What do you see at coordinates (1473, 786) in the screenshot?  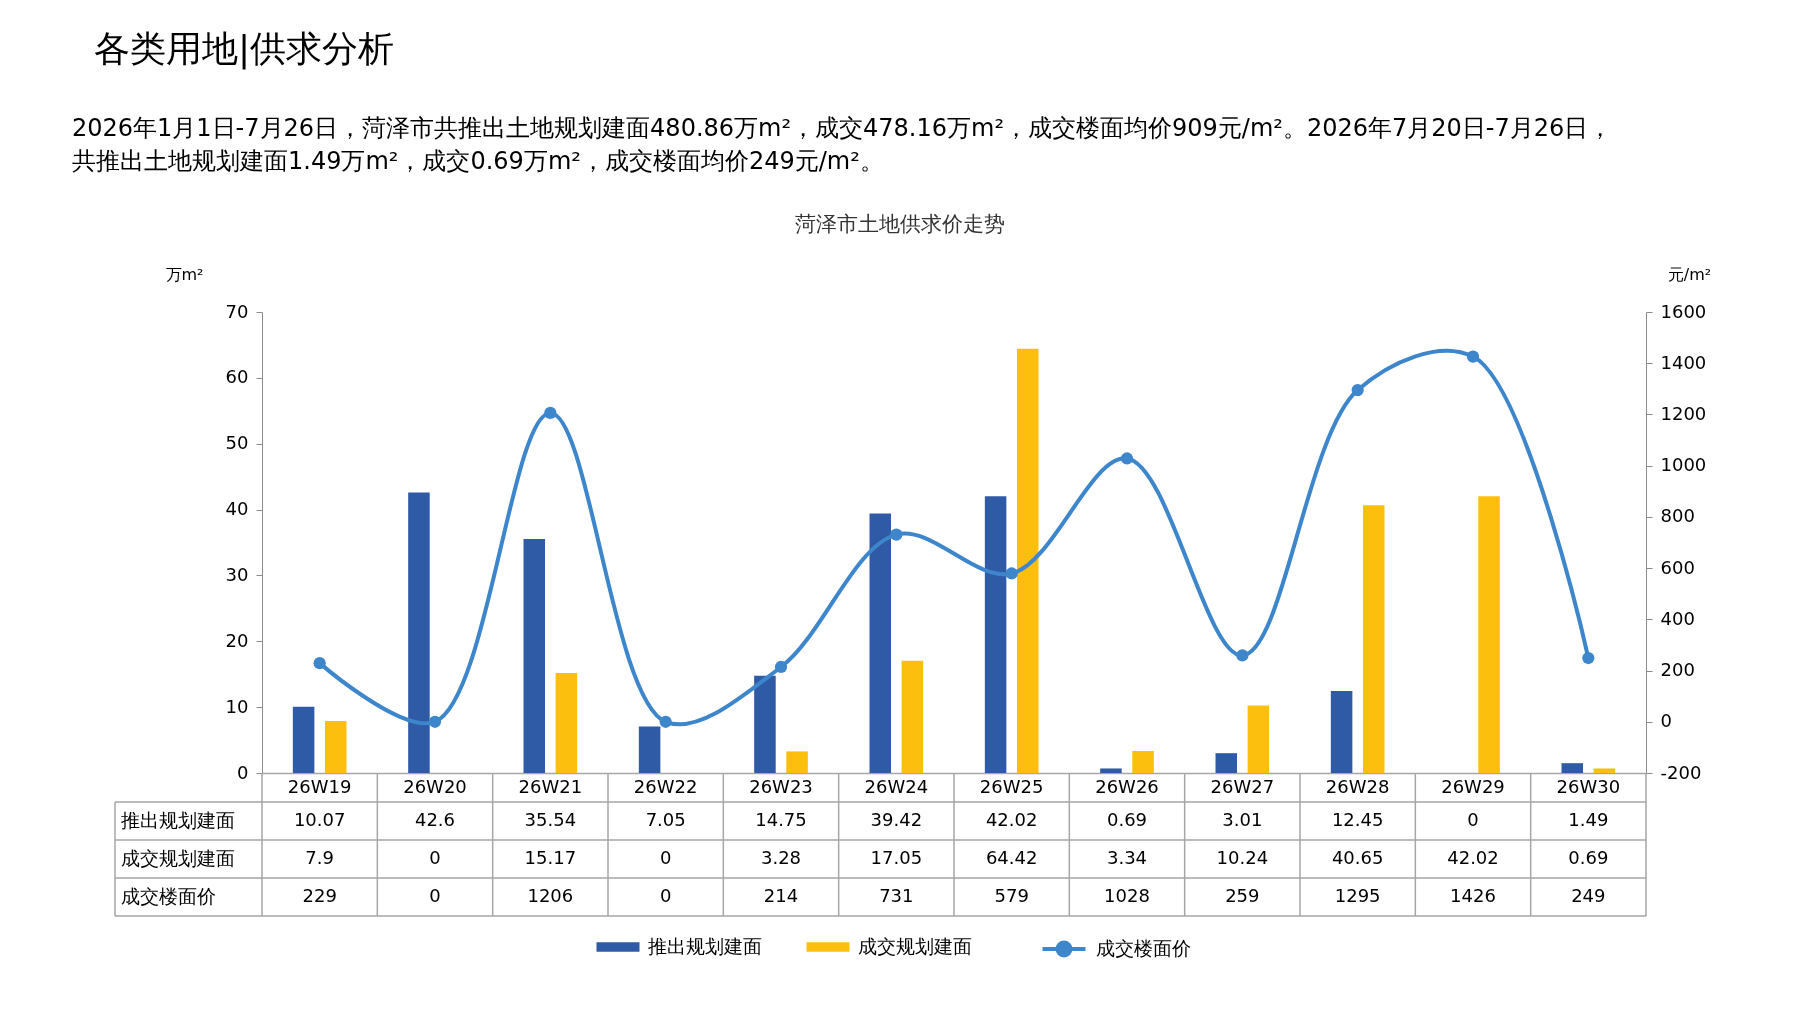 I see `x-tick-label: 26W29` at bounding box center [1473, 786].